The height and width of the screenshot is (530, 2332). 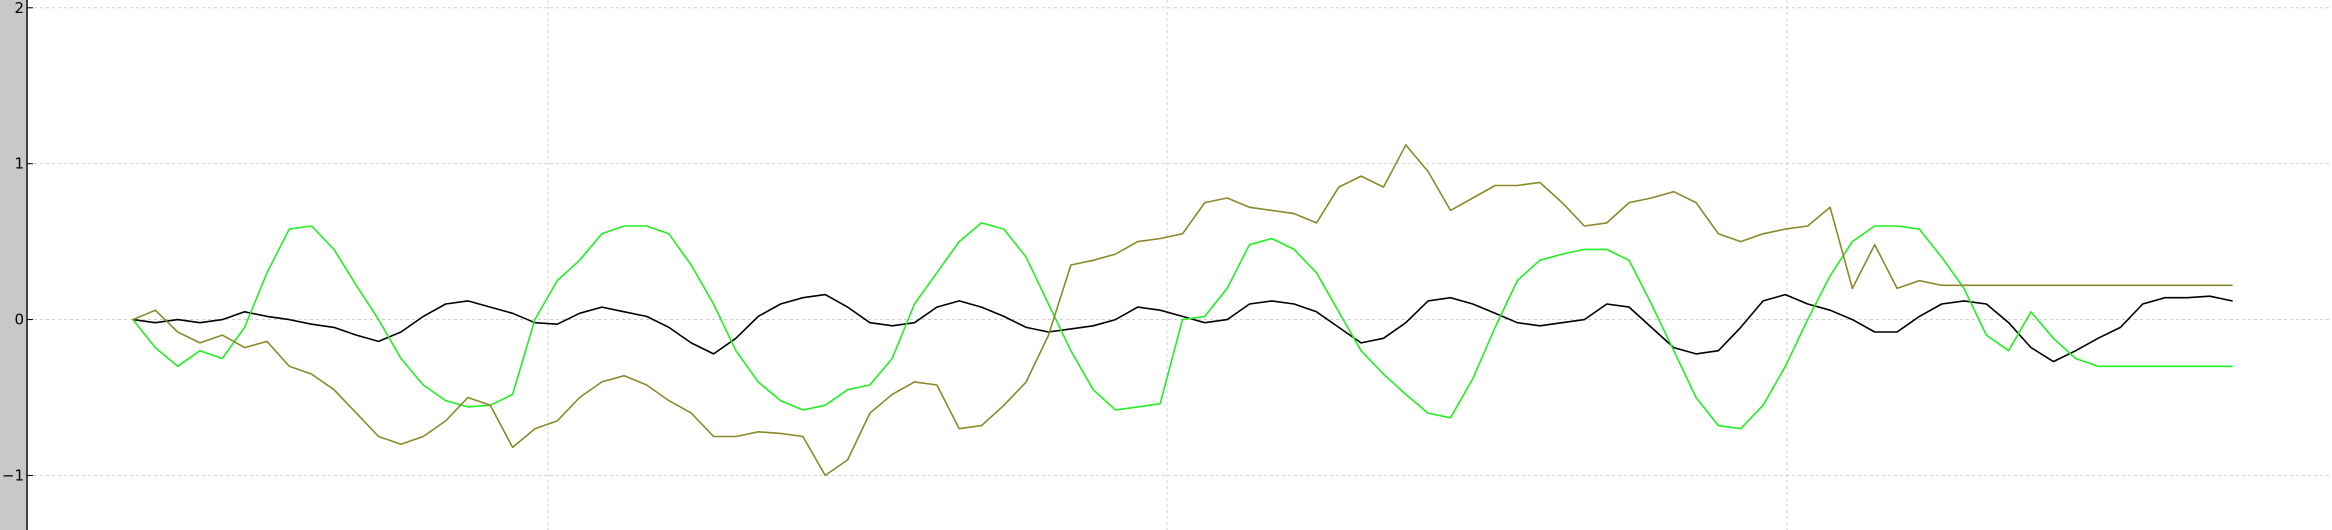 I want to click on y-tick-label: 1, so click(x=19, y=164).